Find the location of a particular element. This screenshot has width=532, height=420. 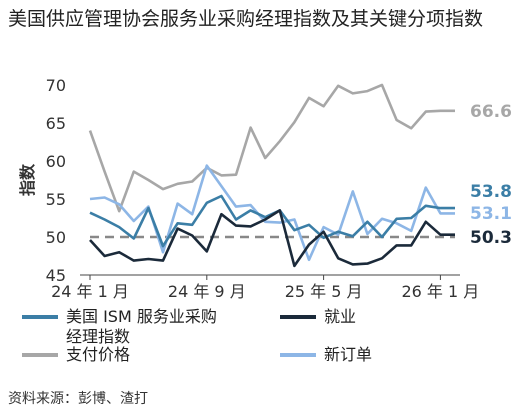

series-end-label: 50.3 is located at coordinates (491, 238).